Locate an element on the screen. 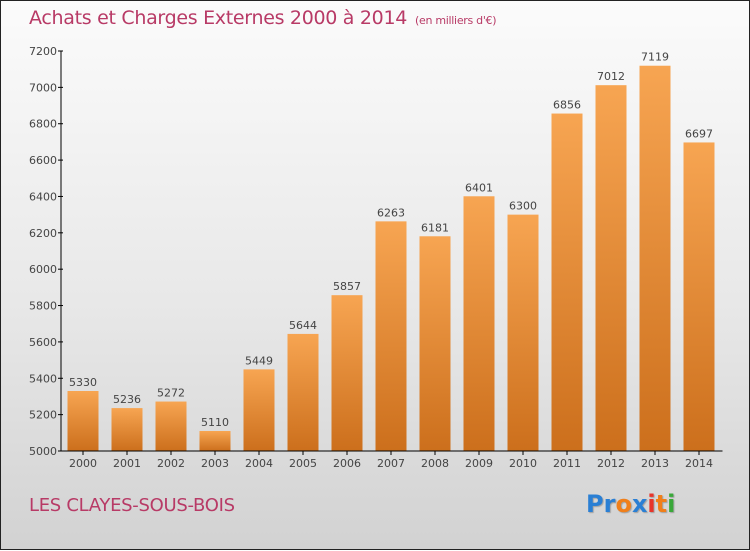 The image size is (750, 551). value-label-2003: 5110 is located at coordinates (215, 422).